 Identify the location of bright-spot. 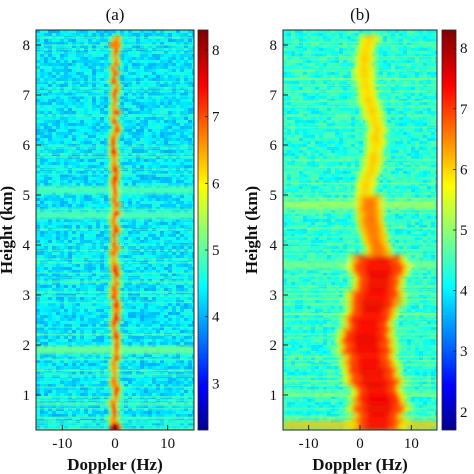
(115, 45).